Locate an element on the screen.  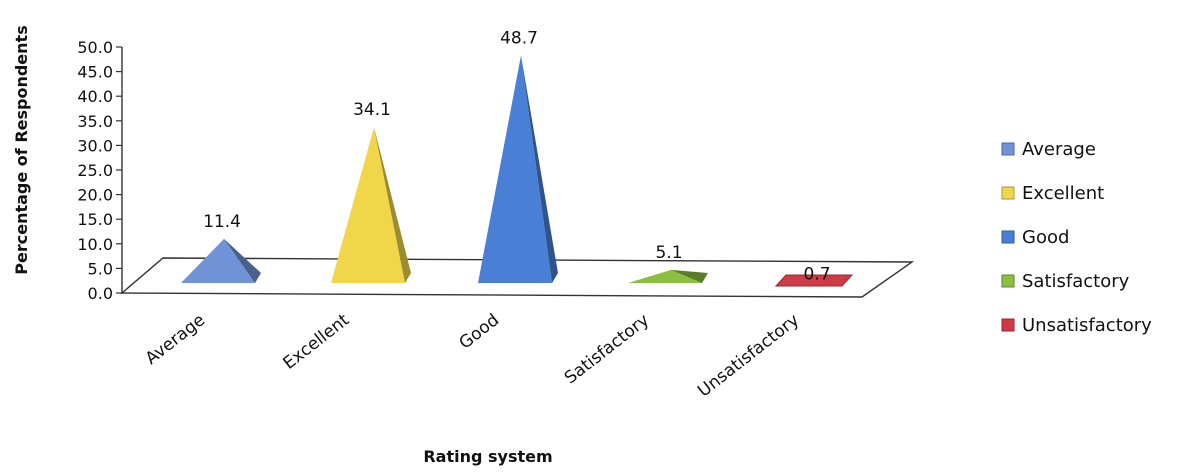
pyramid-unsatisfactory is located at coordinates (814, 280).